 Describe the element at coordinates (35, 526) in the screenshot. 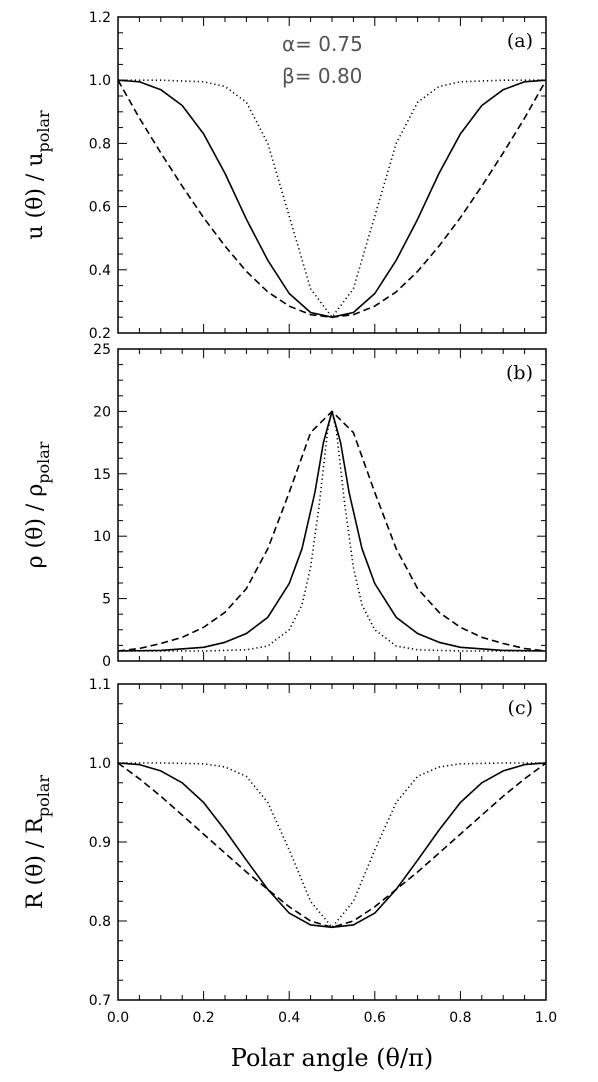

I see `y-axis-label-main: ρ (θ) / ρ` at that location.